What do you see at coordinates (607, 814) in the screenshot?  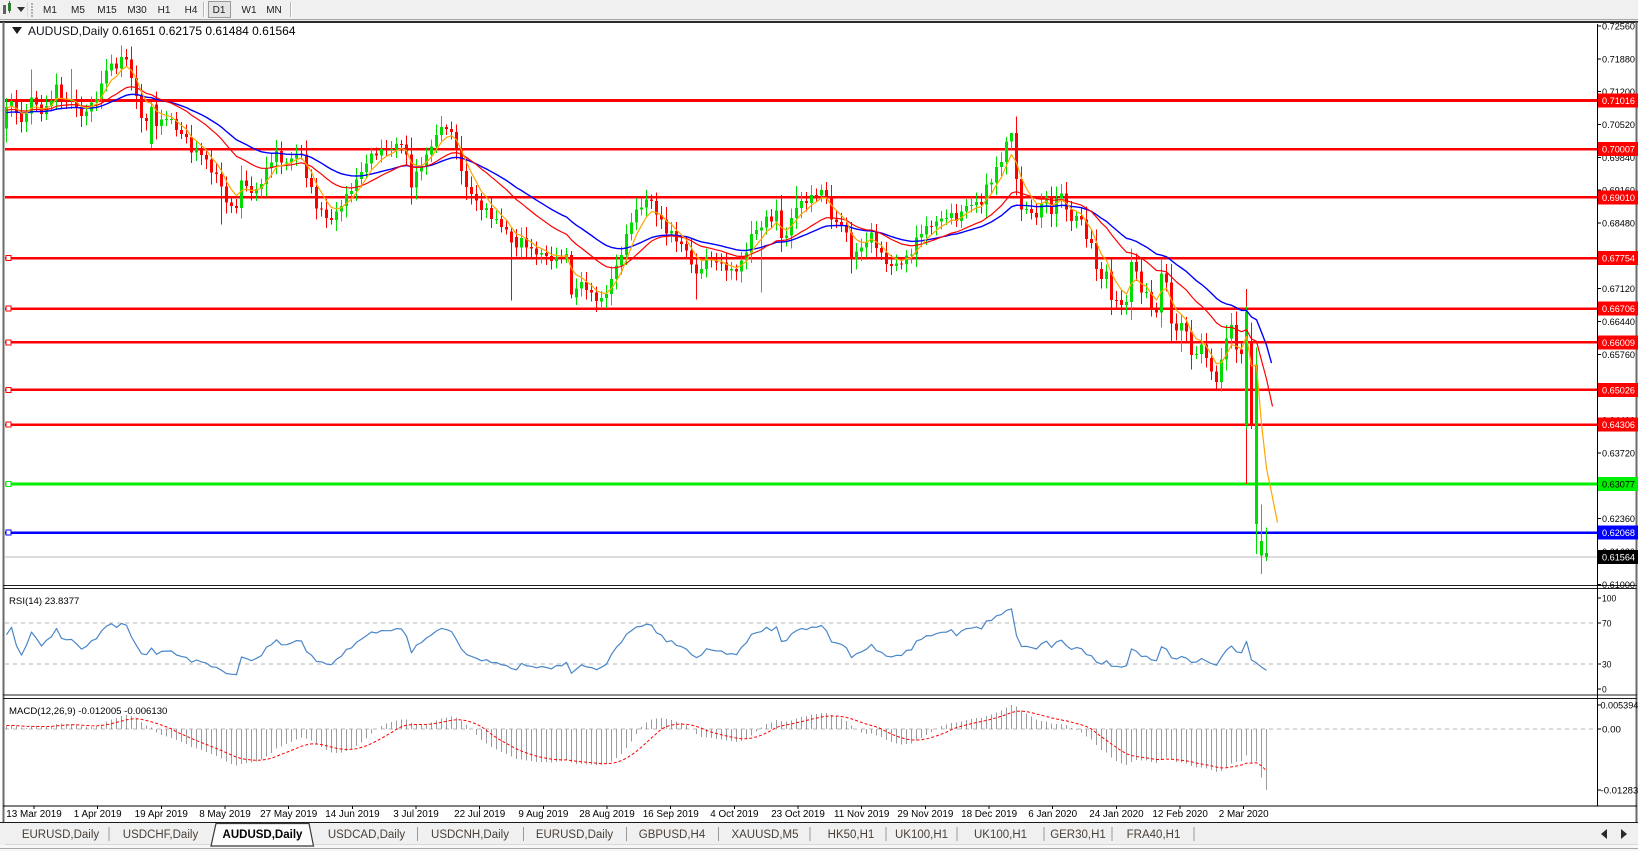 I see `svg-text: 28 Aug 2019` at bounding box center [607, 814].